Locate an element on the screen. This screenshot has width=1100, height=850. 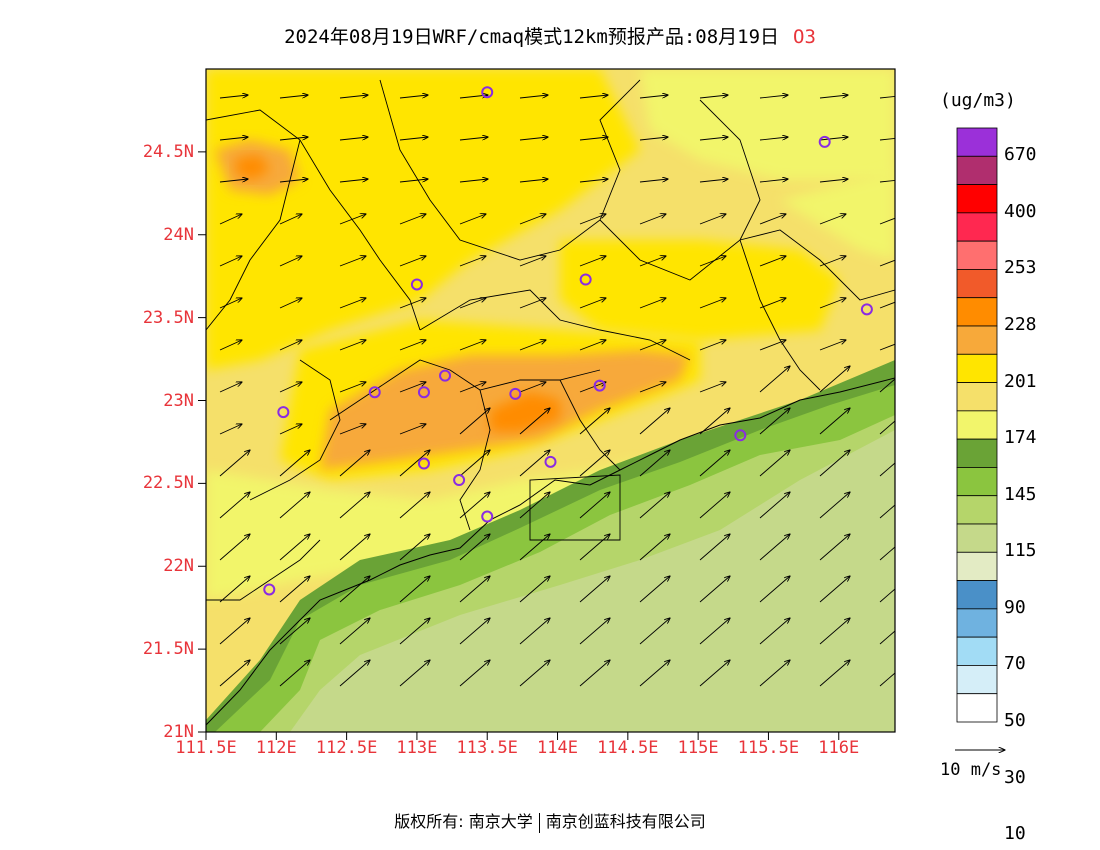
lon-label: 112.5E is located at coordinates (346, 748).